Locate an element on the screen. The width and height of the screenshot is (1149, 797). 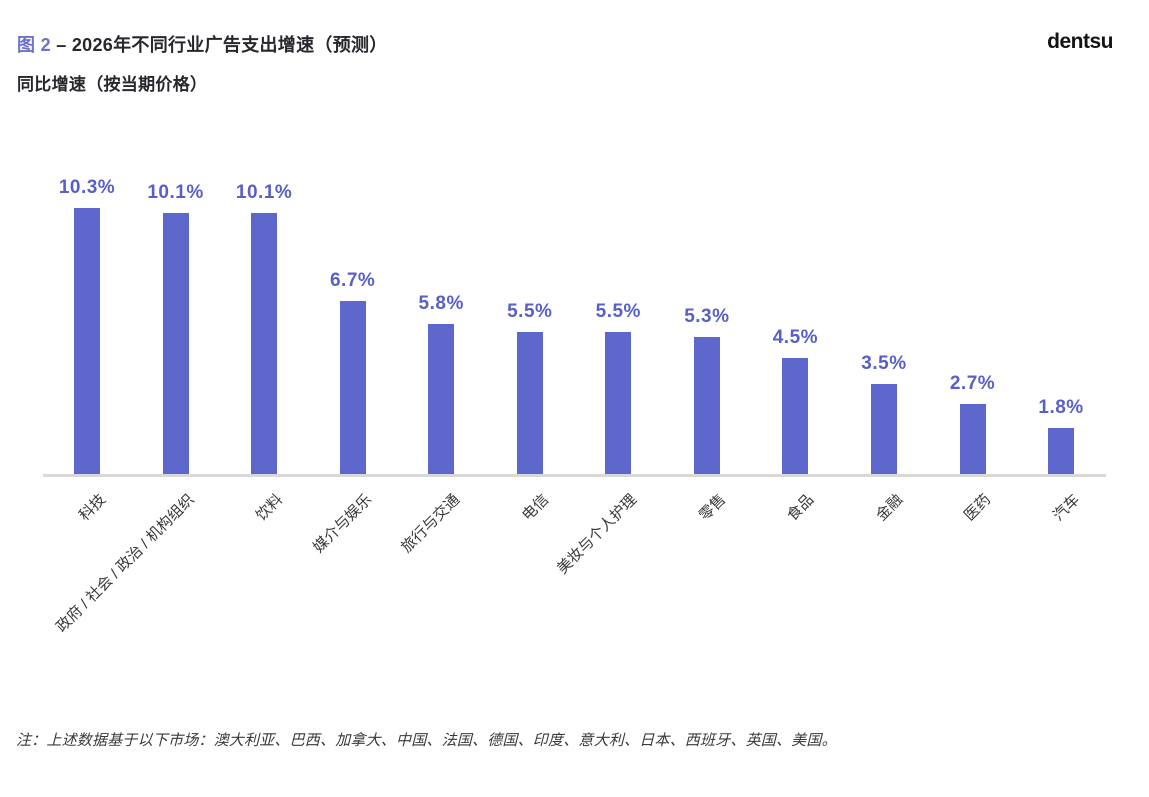
bar-value-label: 1.8% is located at coordinates (1061, 407).